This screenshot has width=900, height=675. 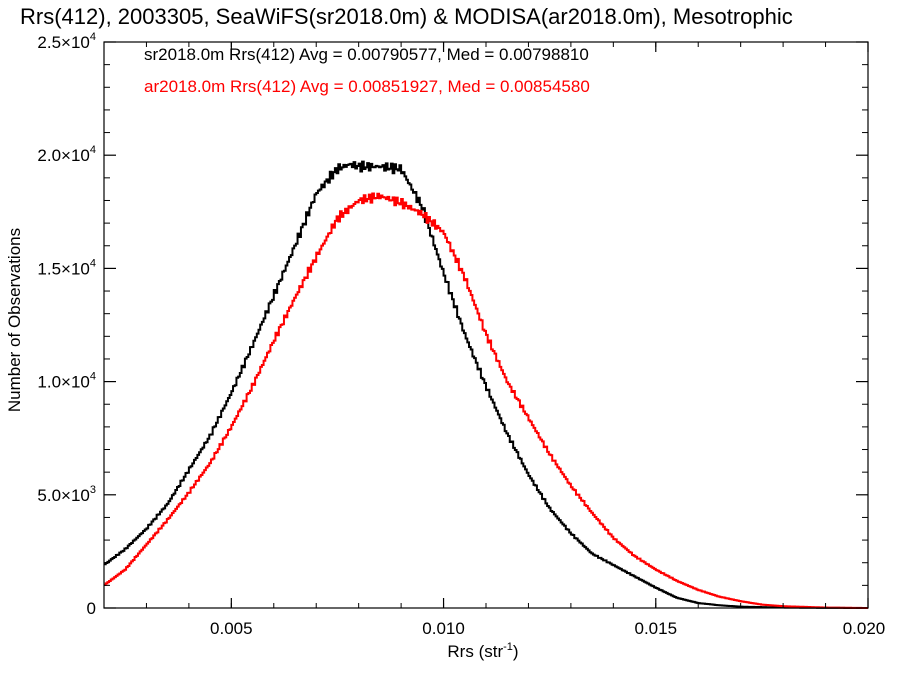 What do you see at coordinates (63, 268) in the screenshot?
I see `y-tick-mantissa: 1.5×10` at bounding box center [63, 268].